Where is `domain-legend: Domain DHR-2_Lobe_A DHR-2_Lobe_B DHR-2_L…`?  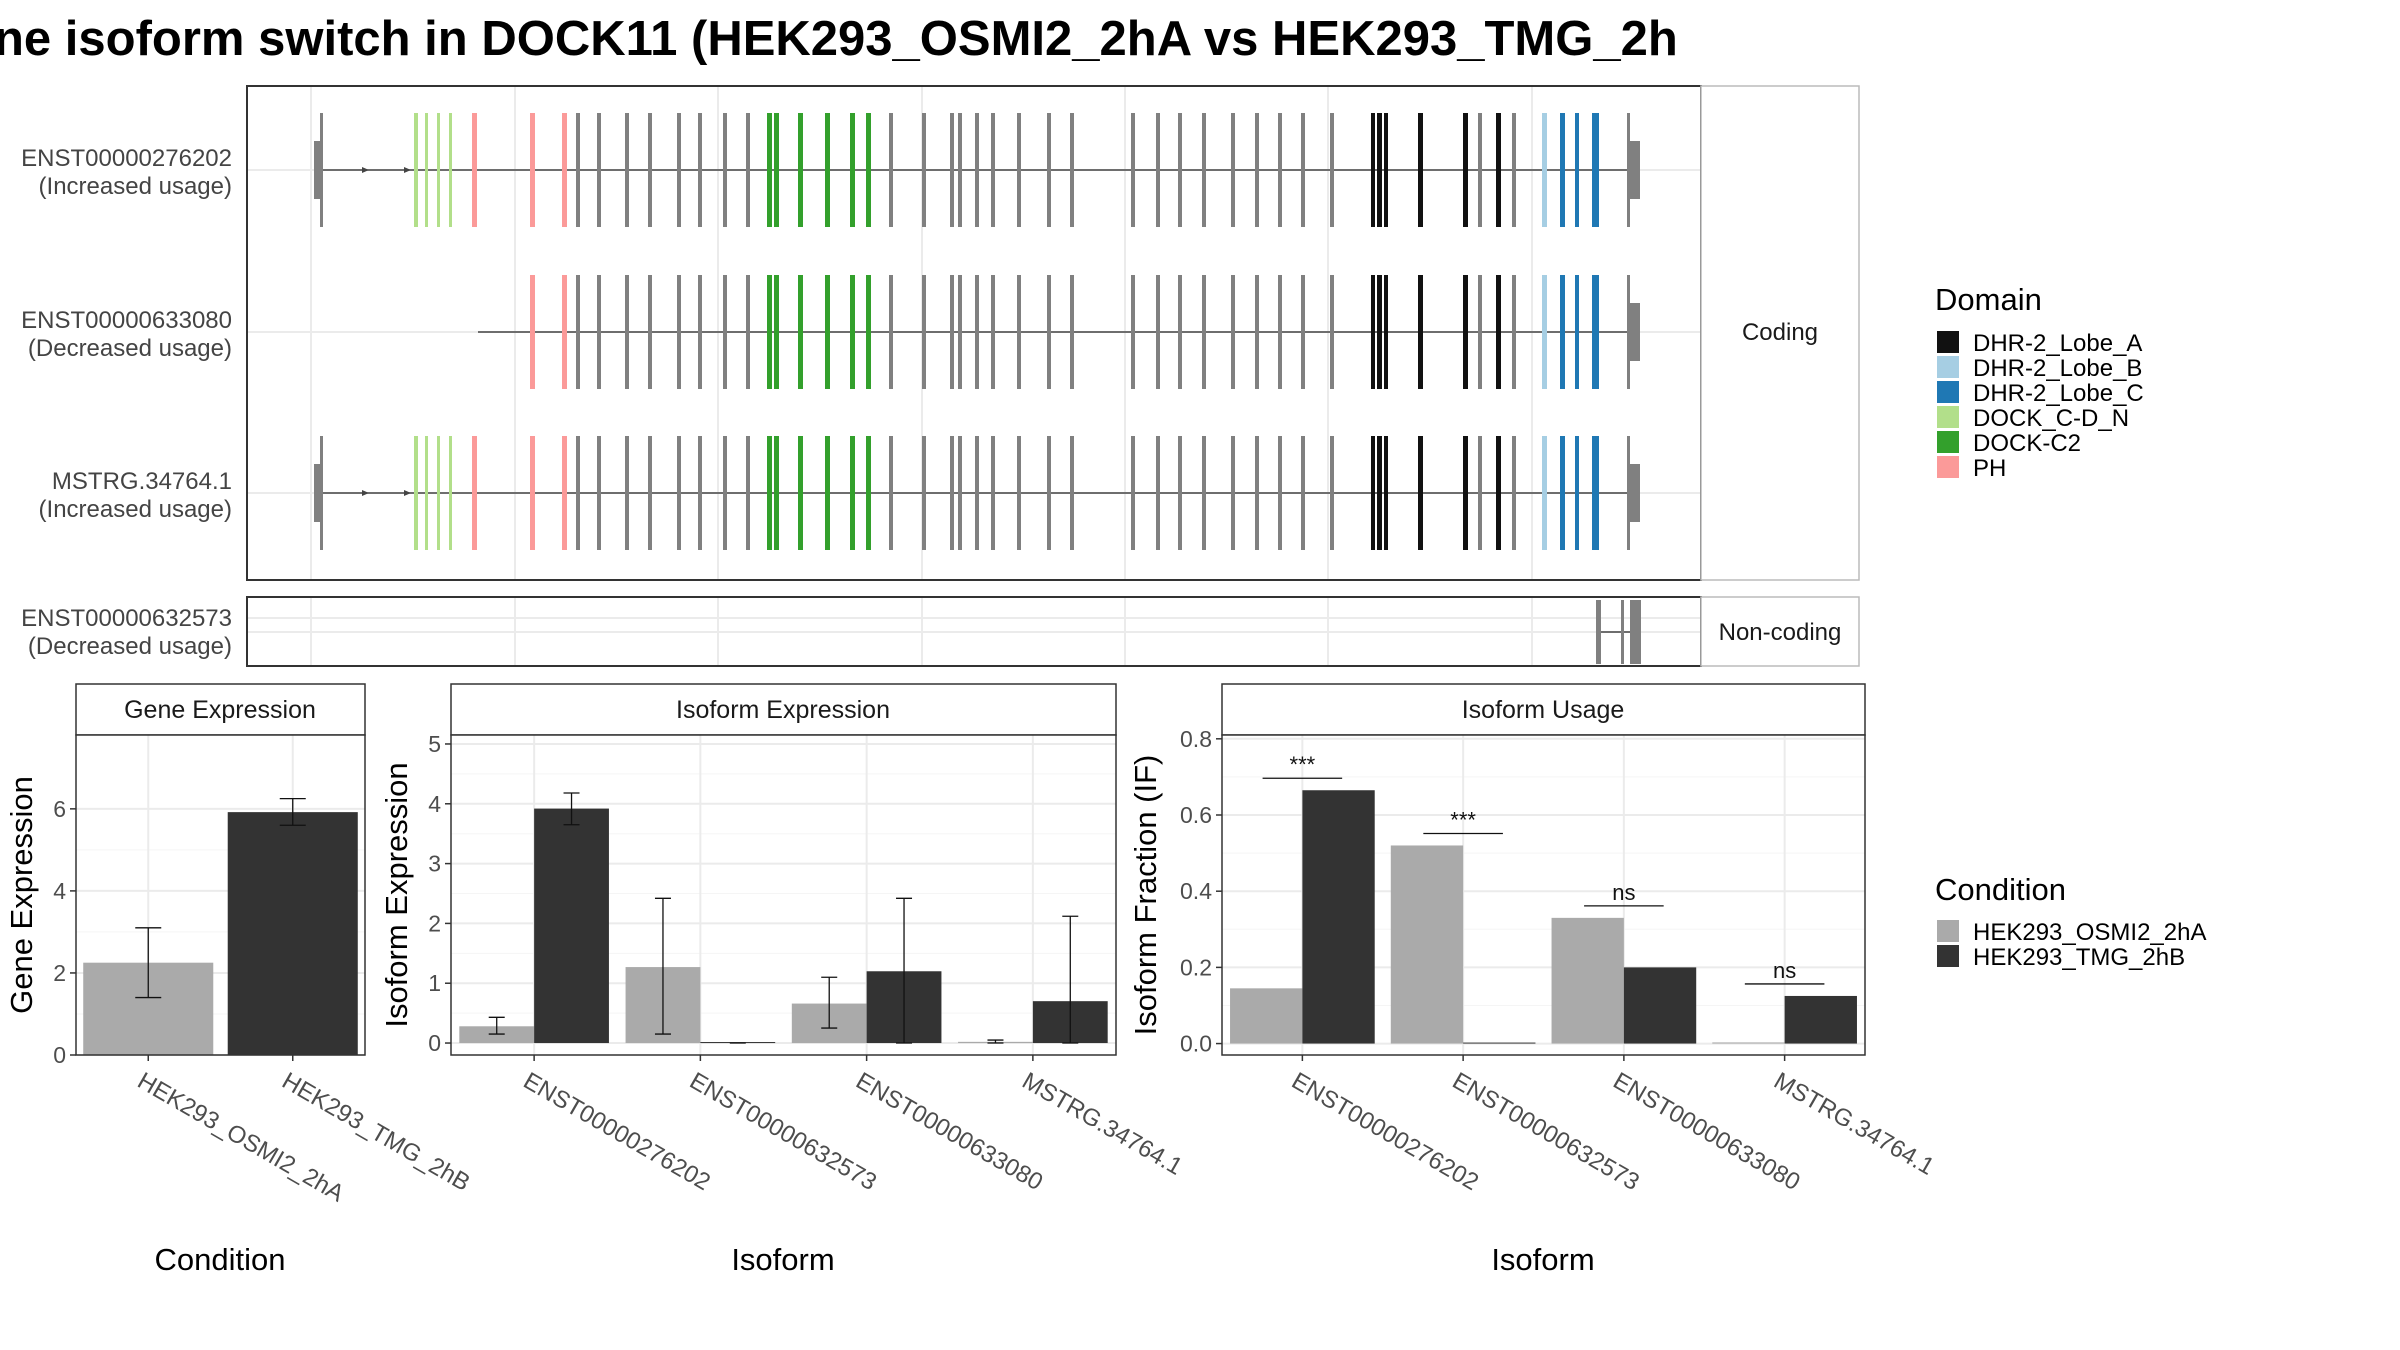
domain-legend: Domain DHR-2_Lobe_A DHR-2_Lobe_B DHR-2_L… is located at coordinates (2039, 382).